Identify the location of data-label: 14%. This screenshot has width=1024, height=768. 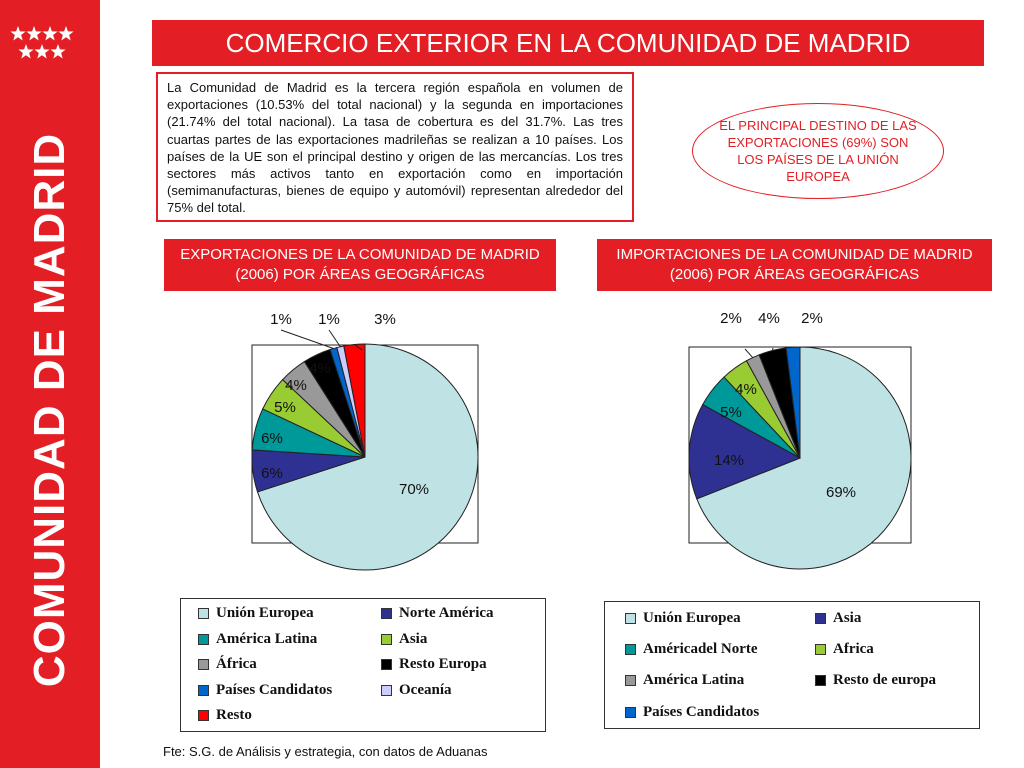
(729, 460).